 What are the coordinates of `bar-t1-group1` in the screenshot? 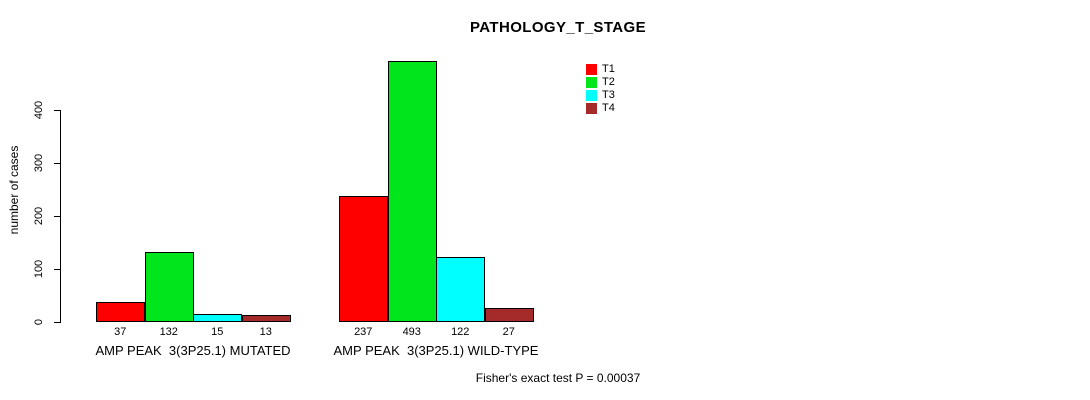 It's located at (120, 312).